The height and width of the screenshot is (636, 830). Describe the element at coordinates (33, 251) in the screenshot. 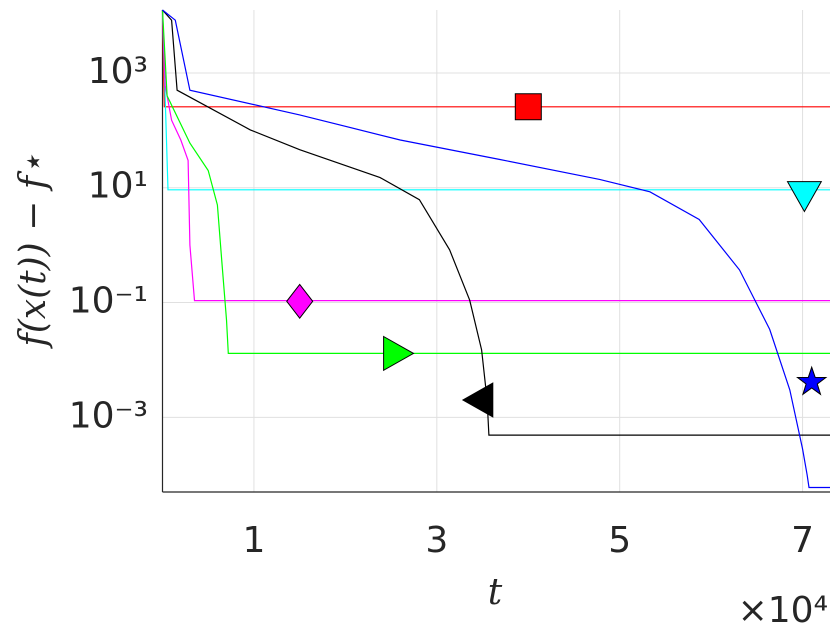

I see `y-axis-label: f(x(t)) − f⋆` at that location.